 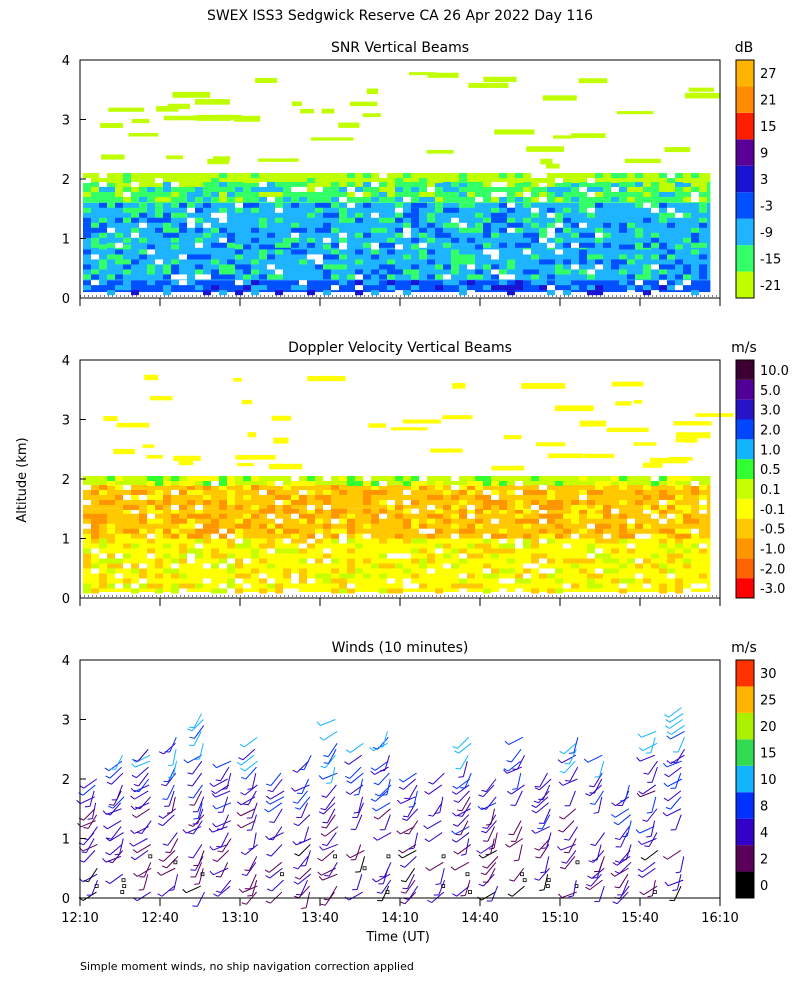 I want to click on colorbar-label: 1.0, so click(x=770, y=450).